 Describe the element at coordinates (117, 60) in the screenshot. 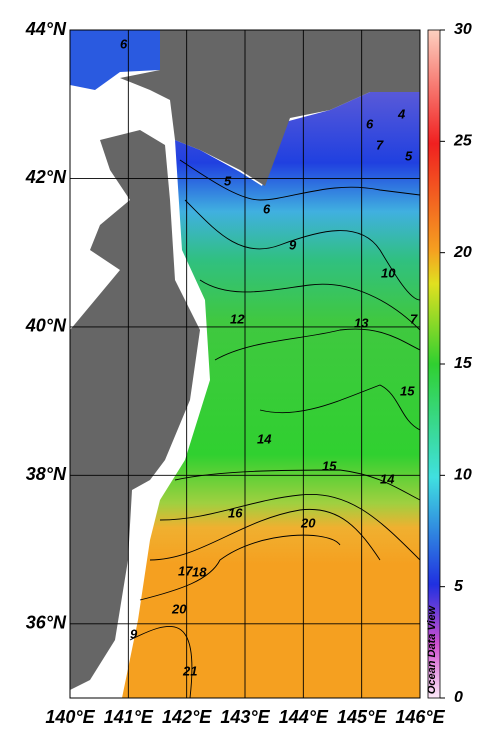

I see `ocean-field` at that location.